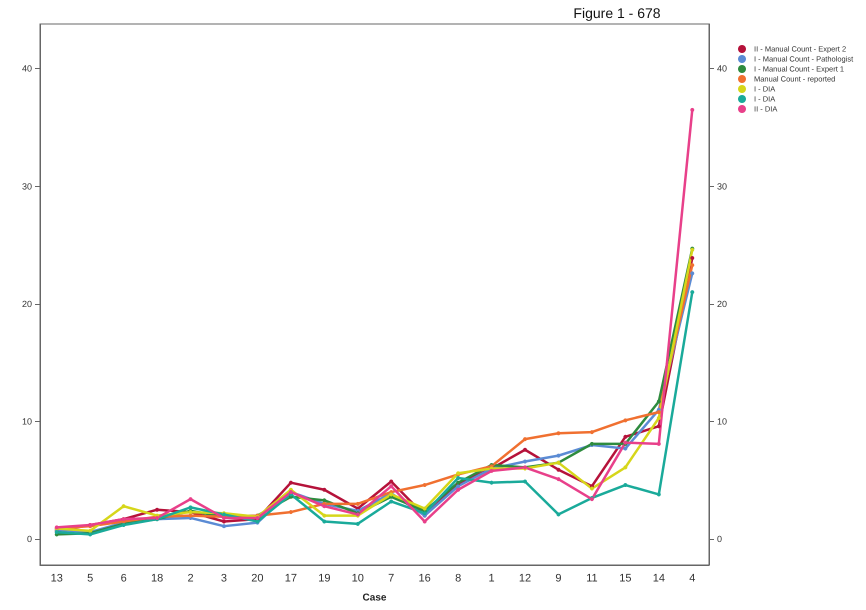 Image resolution: width=866 pixels, height=610 pixels. Describe the element at coordinates (157, 578) in the screenshot. I see `x-tick-label: 18` at that location.